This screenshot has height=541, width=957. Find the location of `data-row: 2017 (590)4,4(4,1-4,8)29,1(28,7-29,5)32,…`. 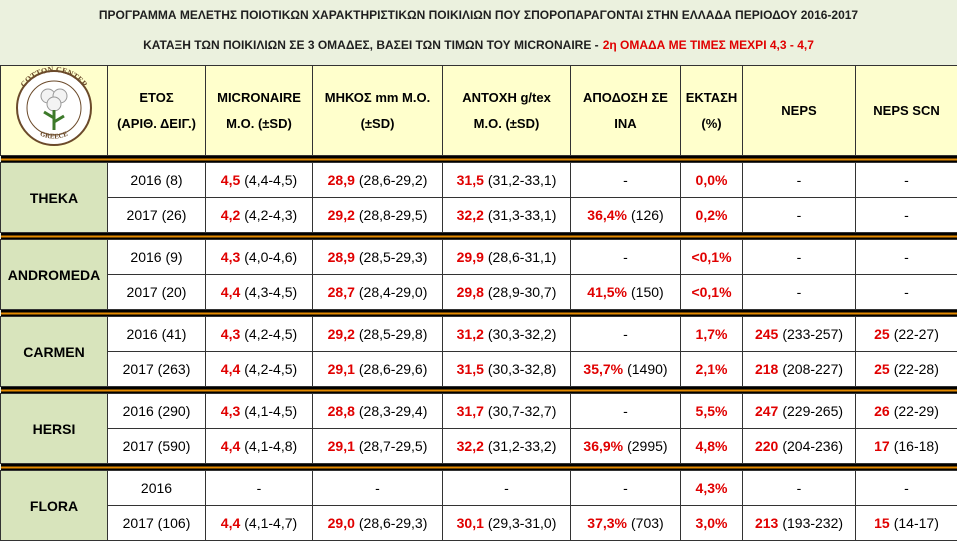

data-row: 2017 (590)4,4(4,1-4,8)29,1(28,7-29,5)32,… is located at coordinates (479, 446).